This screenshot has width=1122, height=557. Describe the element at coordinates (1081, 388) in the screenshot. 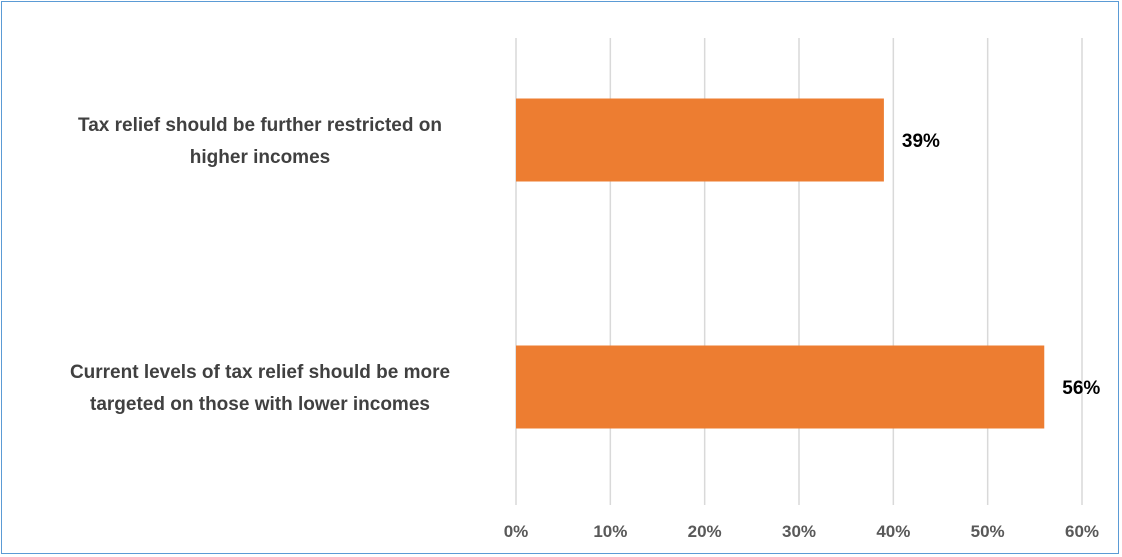

I see `data-label-2: 56%` at that location.